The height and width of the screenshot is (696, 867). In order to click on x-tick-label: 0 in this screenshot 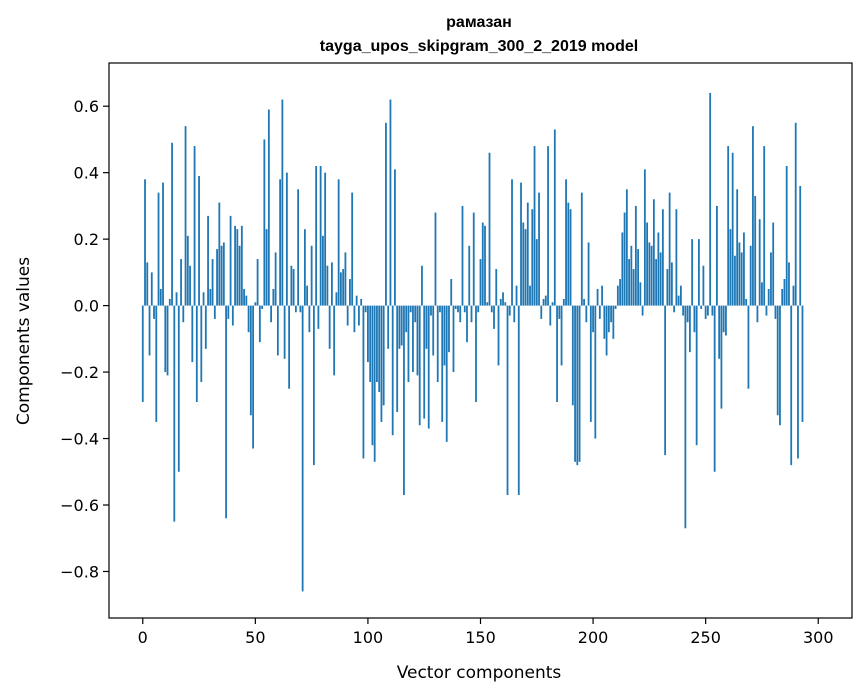, I will do `click(143, 637)`.